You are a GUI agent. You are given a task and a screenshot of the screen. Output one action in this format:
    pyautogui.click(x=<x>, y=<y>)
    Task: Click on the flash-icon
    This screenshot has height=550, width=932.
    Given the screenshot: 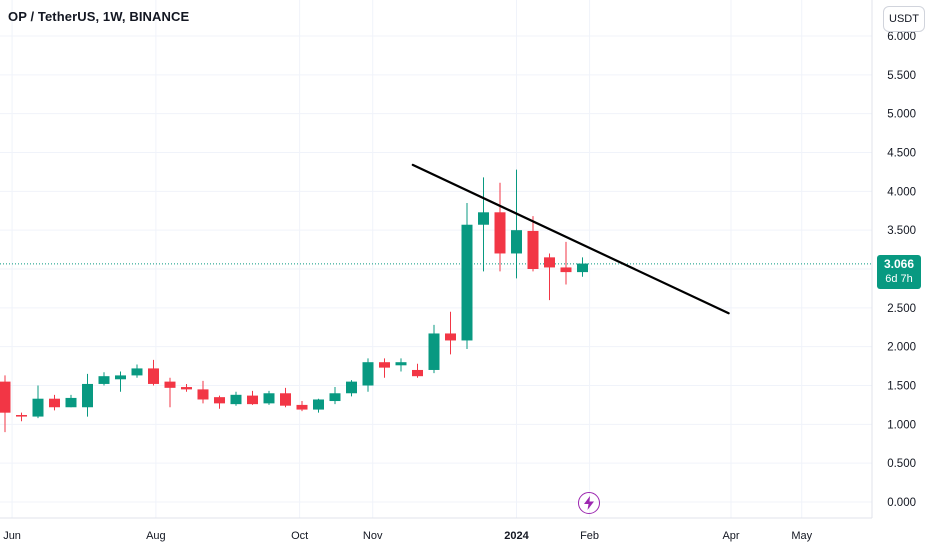 What is the action you would take?
    pyautogui.click(x=589, y=503)
    